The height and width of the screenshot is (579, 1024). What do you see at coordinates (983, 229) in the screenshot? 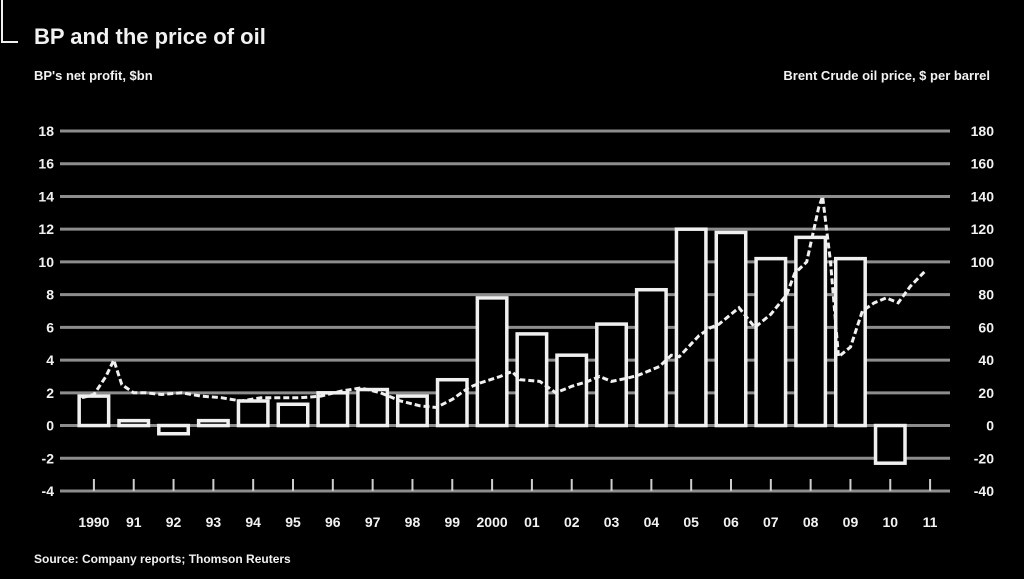
I see `right-tick-label: 120` at bounding box center [983, 229].